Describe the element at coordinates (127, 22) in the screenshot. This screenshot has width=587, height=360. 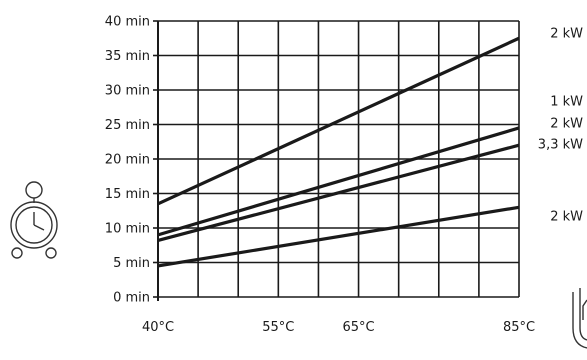
I see `y-tick-label: 40 min` at that location.